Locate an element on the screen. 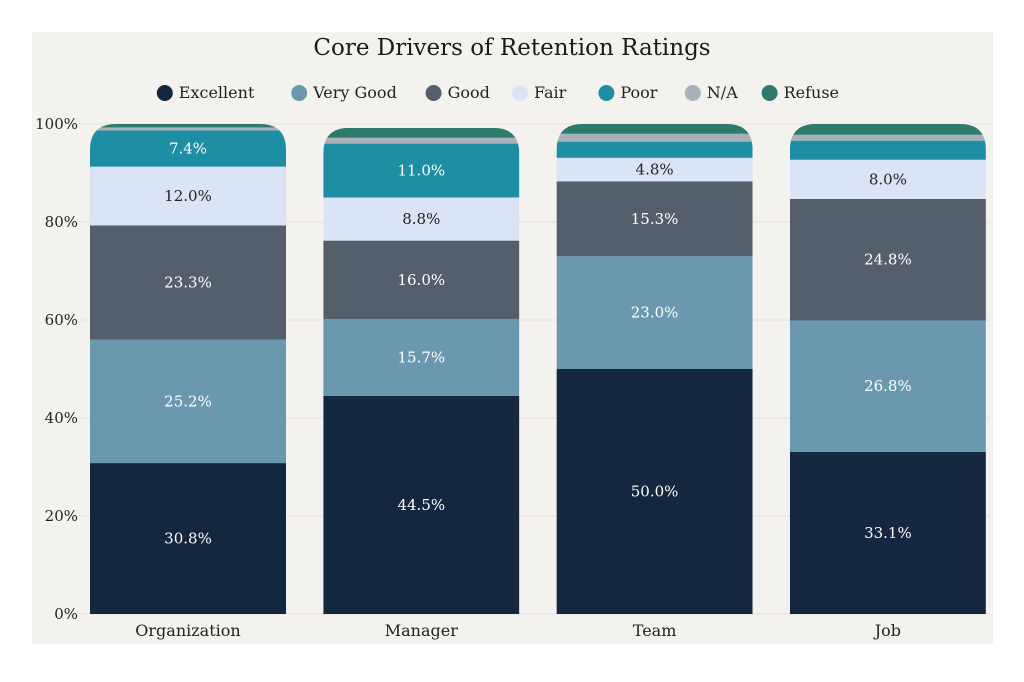 The image size is (1024, 682). data-label: 15.7% is located at coordinates (421, 357).